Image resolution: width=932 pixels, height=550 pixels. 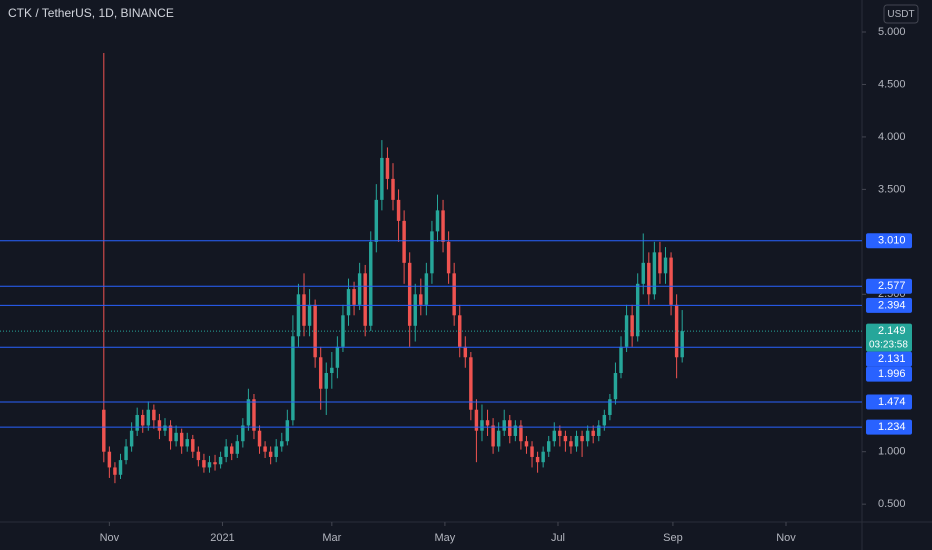 I want to click on x-tick-label: 2021, so click(x=222, y=538).